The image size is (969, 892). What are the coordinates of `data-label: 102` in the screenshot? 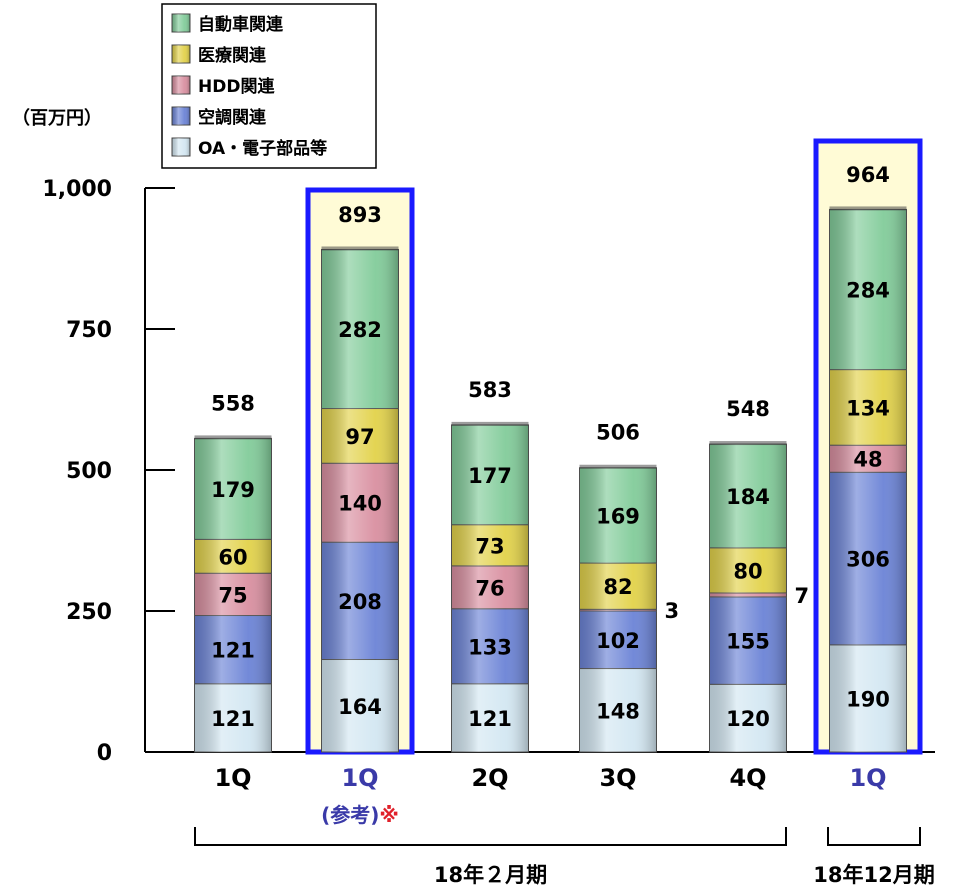 It's located at (618, 641).